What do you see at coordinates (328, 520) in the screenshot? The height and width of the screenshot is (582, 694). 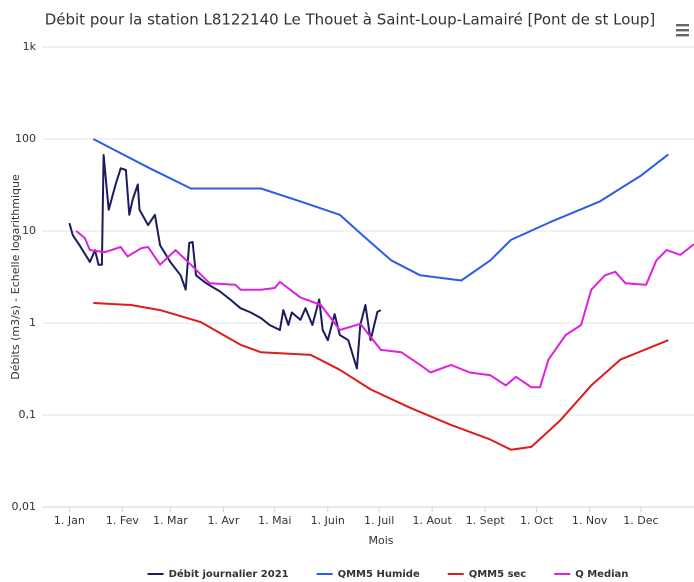 I see `x-tick-label: 1. Juin` at bounding box center [328, 520].